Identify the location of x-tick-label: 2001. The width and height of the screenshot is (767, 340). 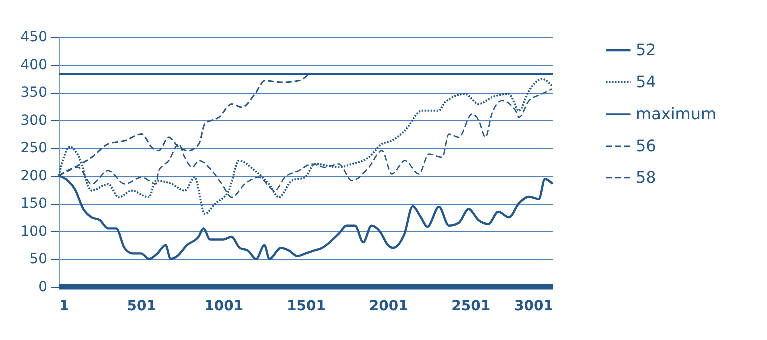
(388, 306).